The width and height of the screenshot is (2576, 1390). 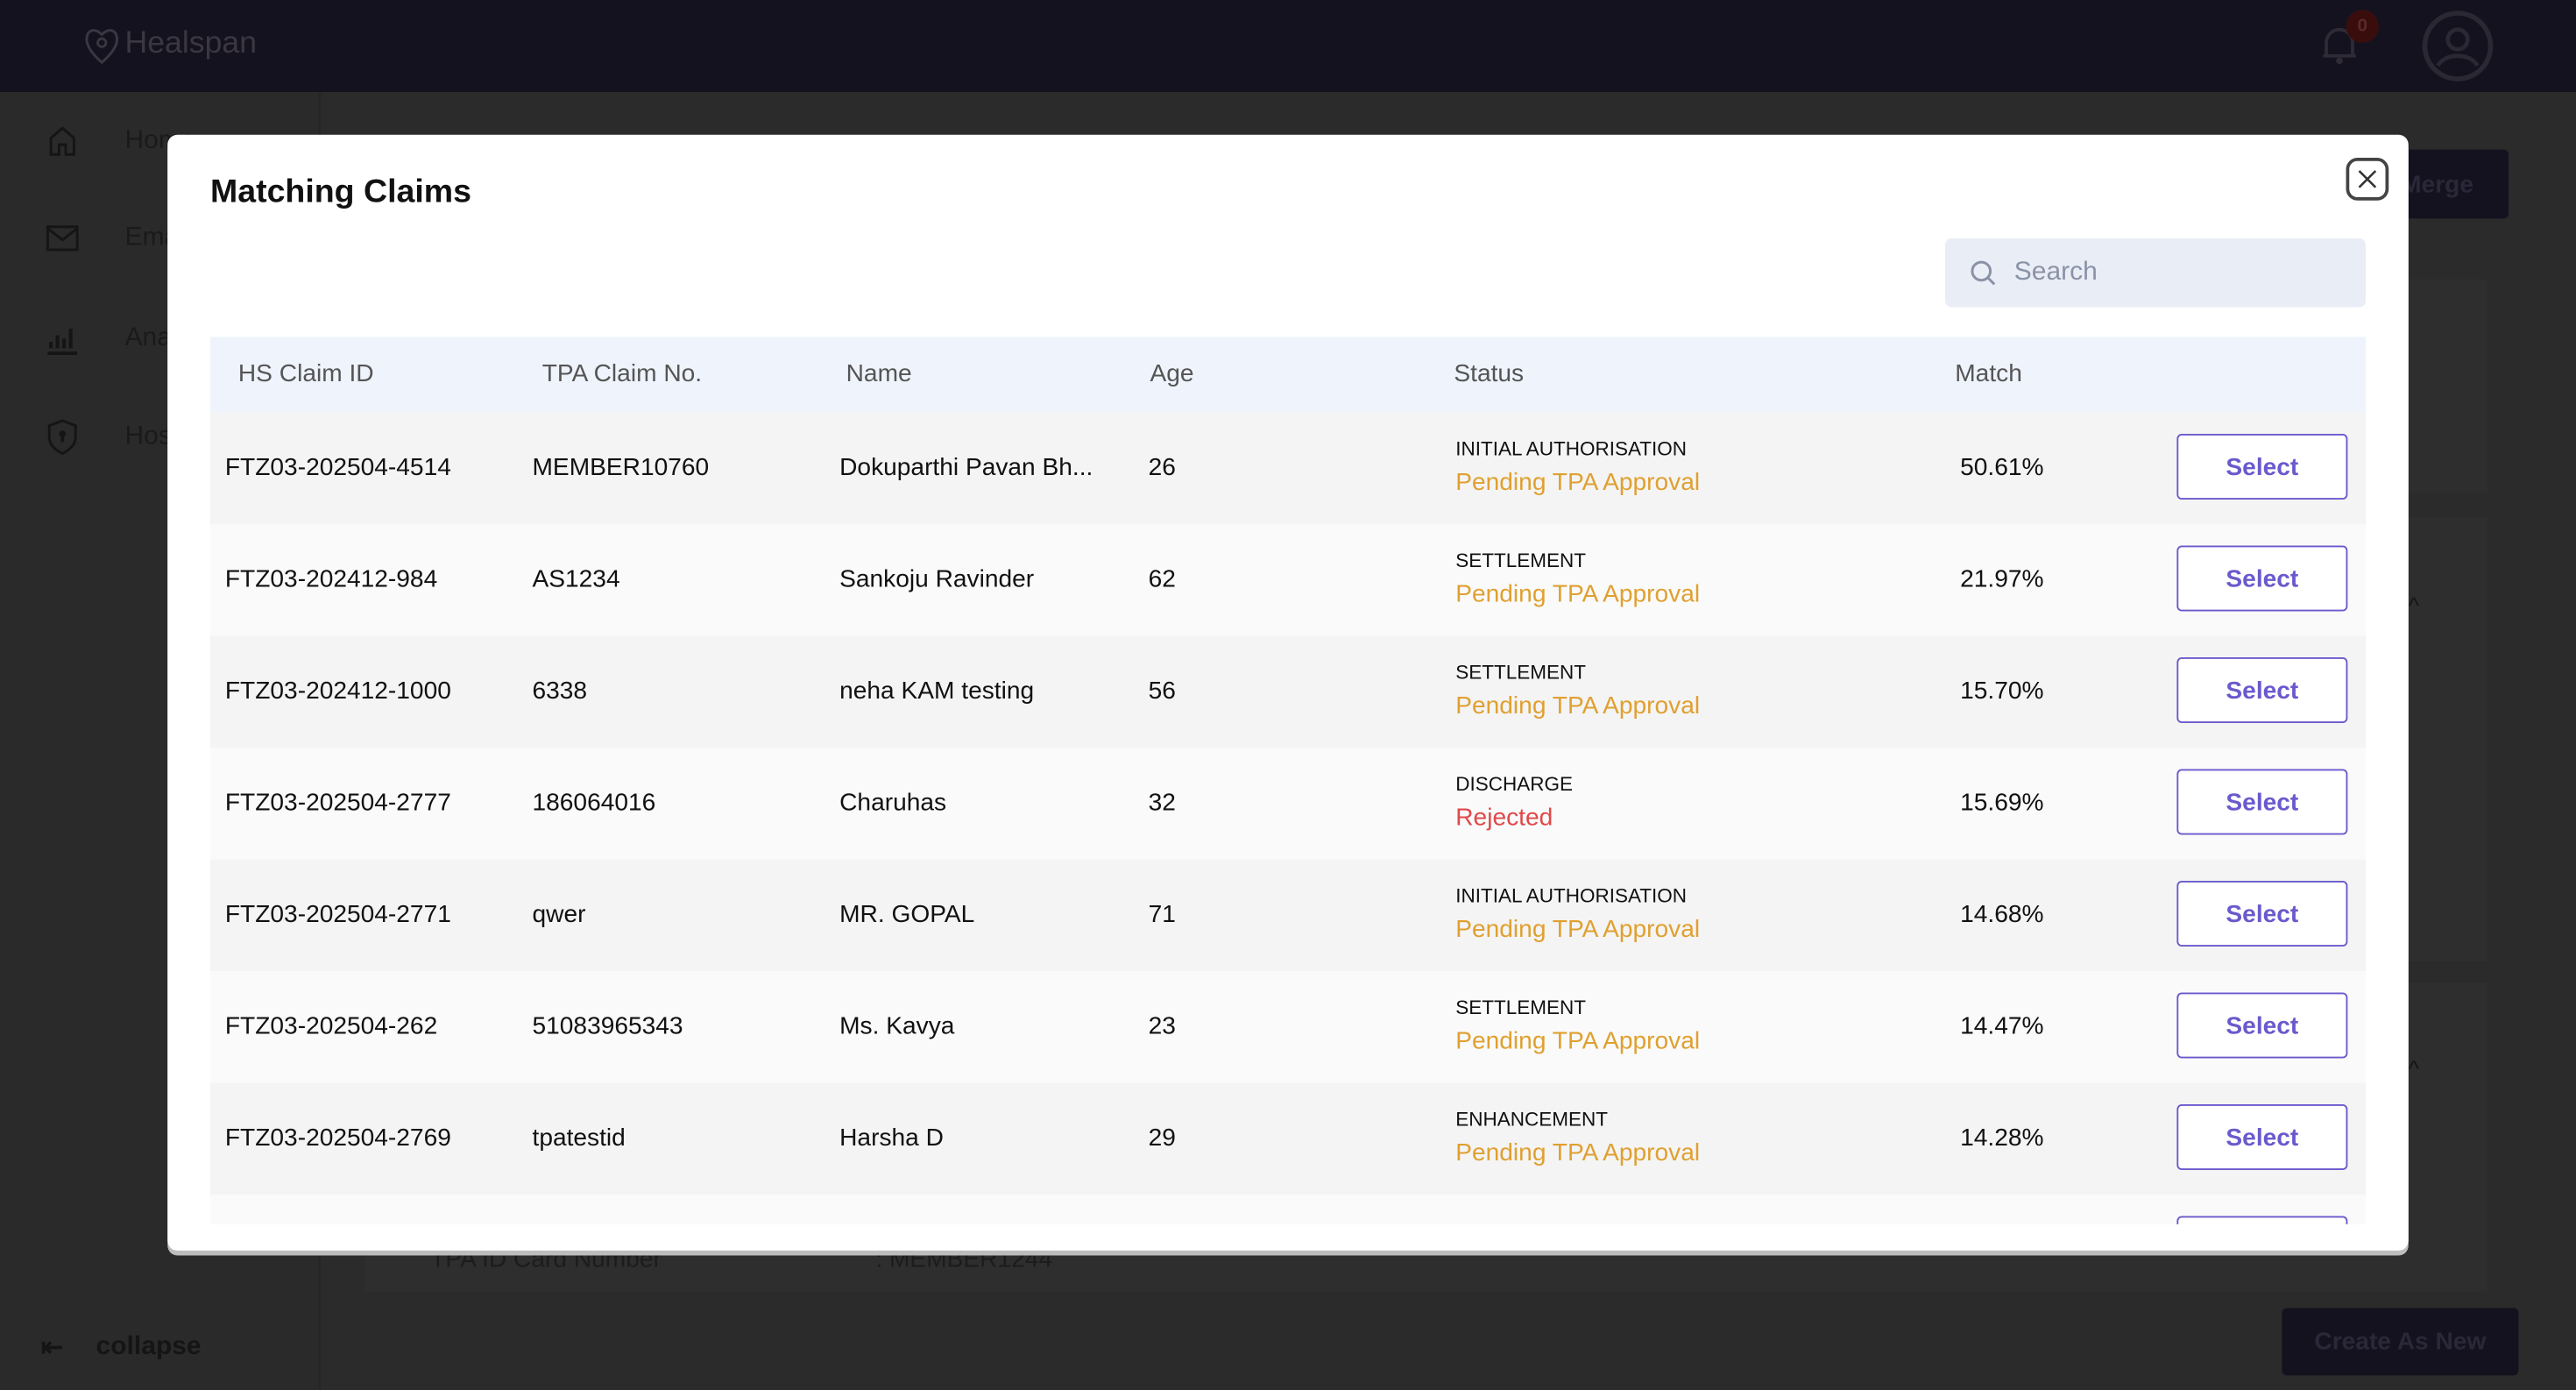 I want to click on claim-stage: ENHANCEMENT, so click(x=1532, y=1119).